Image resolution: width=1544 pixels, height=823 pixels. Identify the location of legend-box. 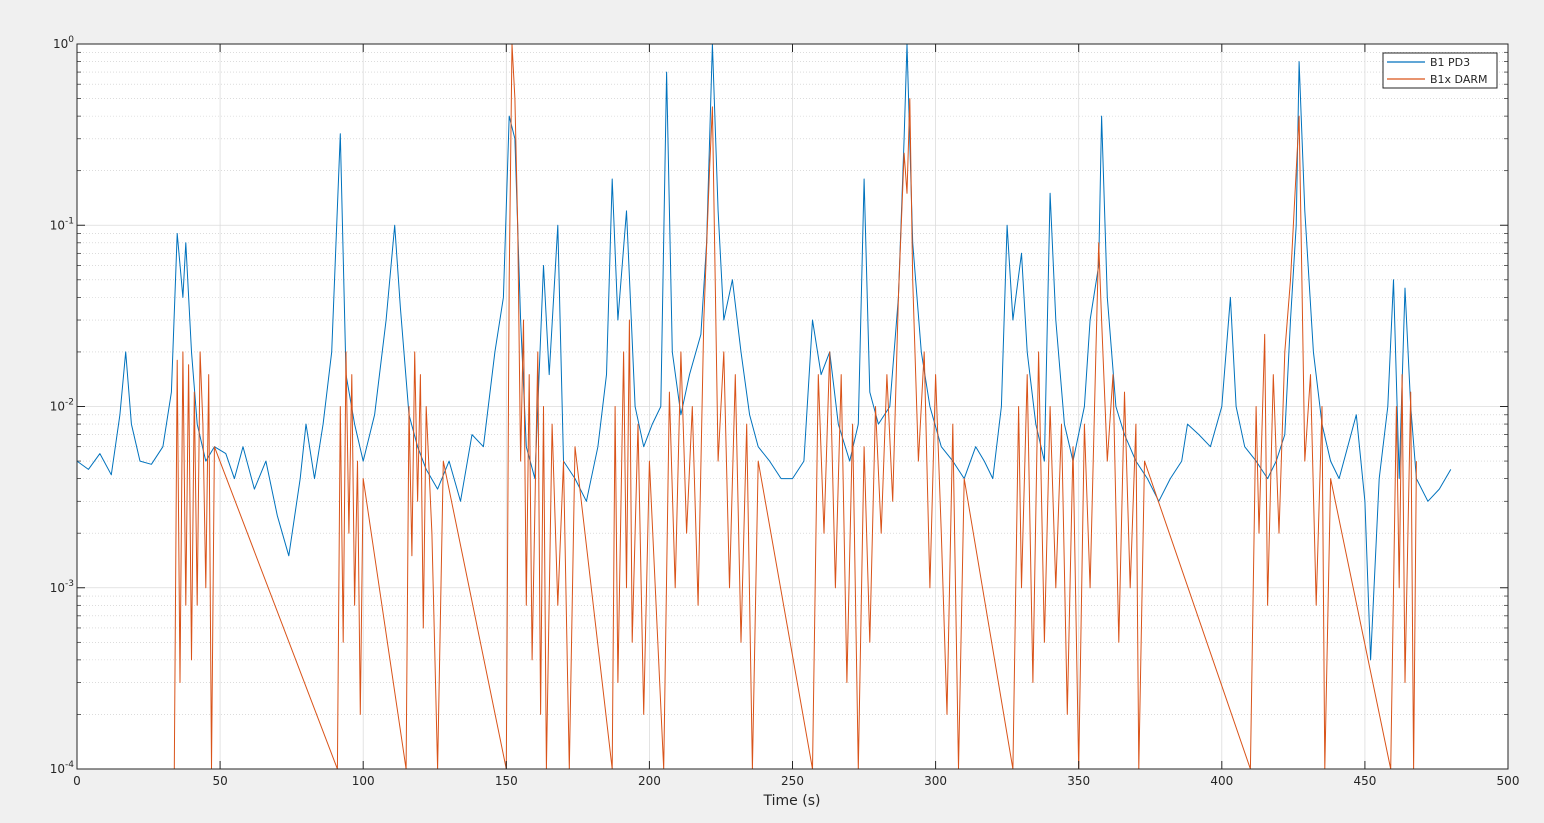
(1440, 70).